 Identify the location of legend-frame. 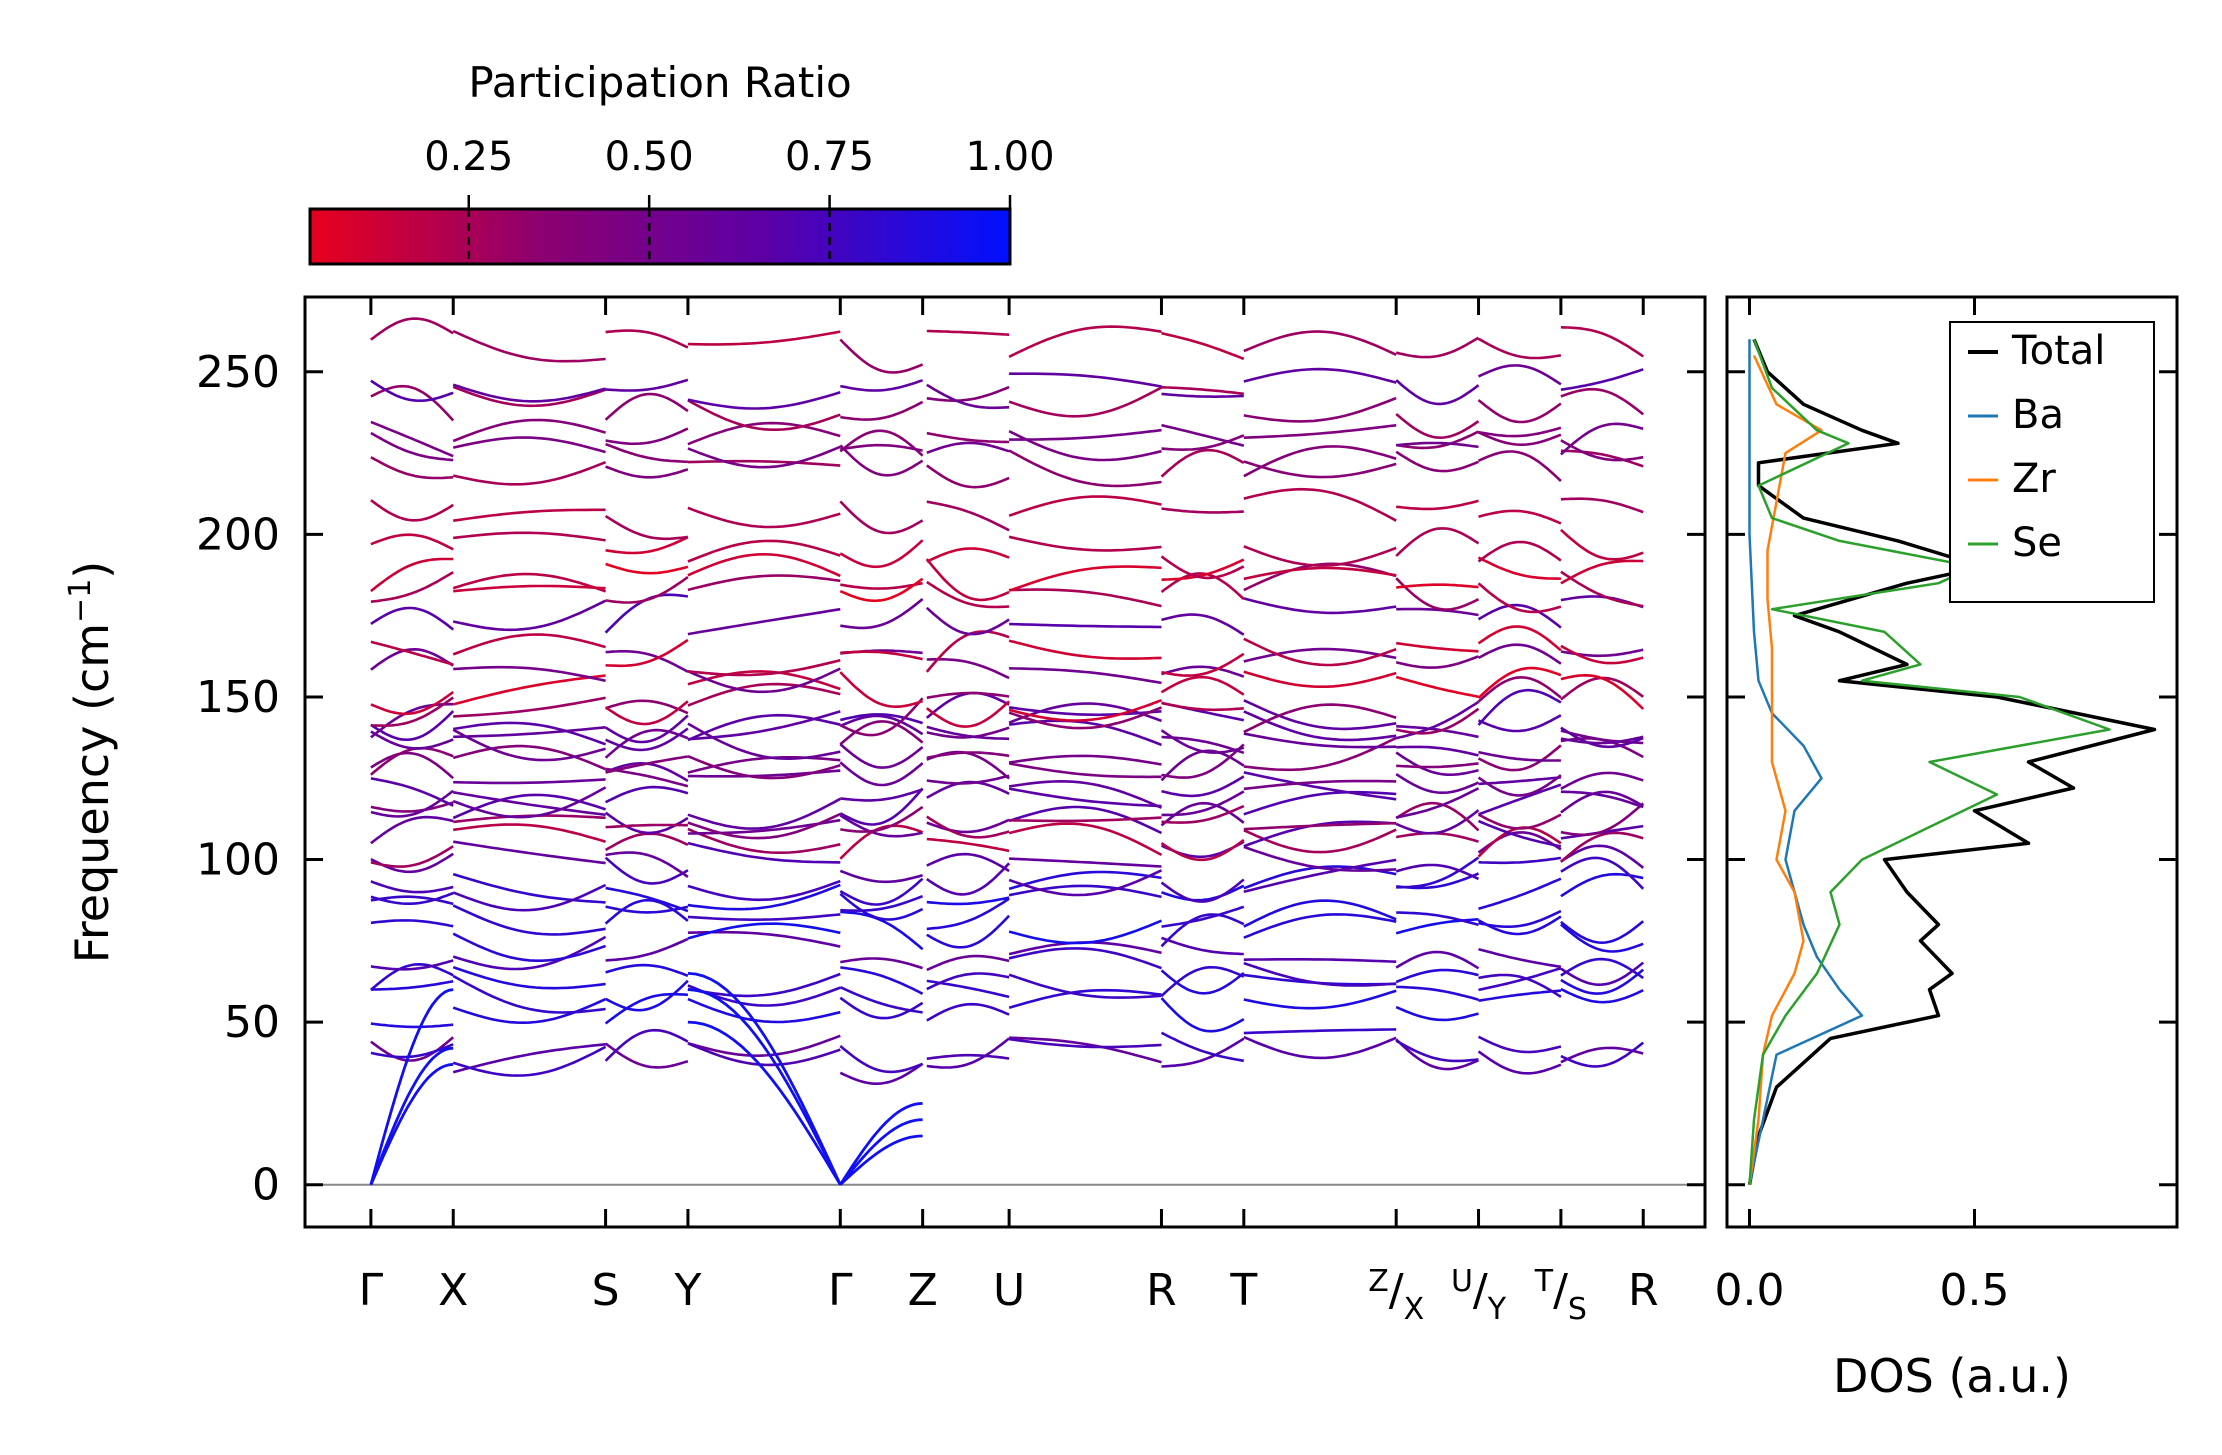
(2052, 462).